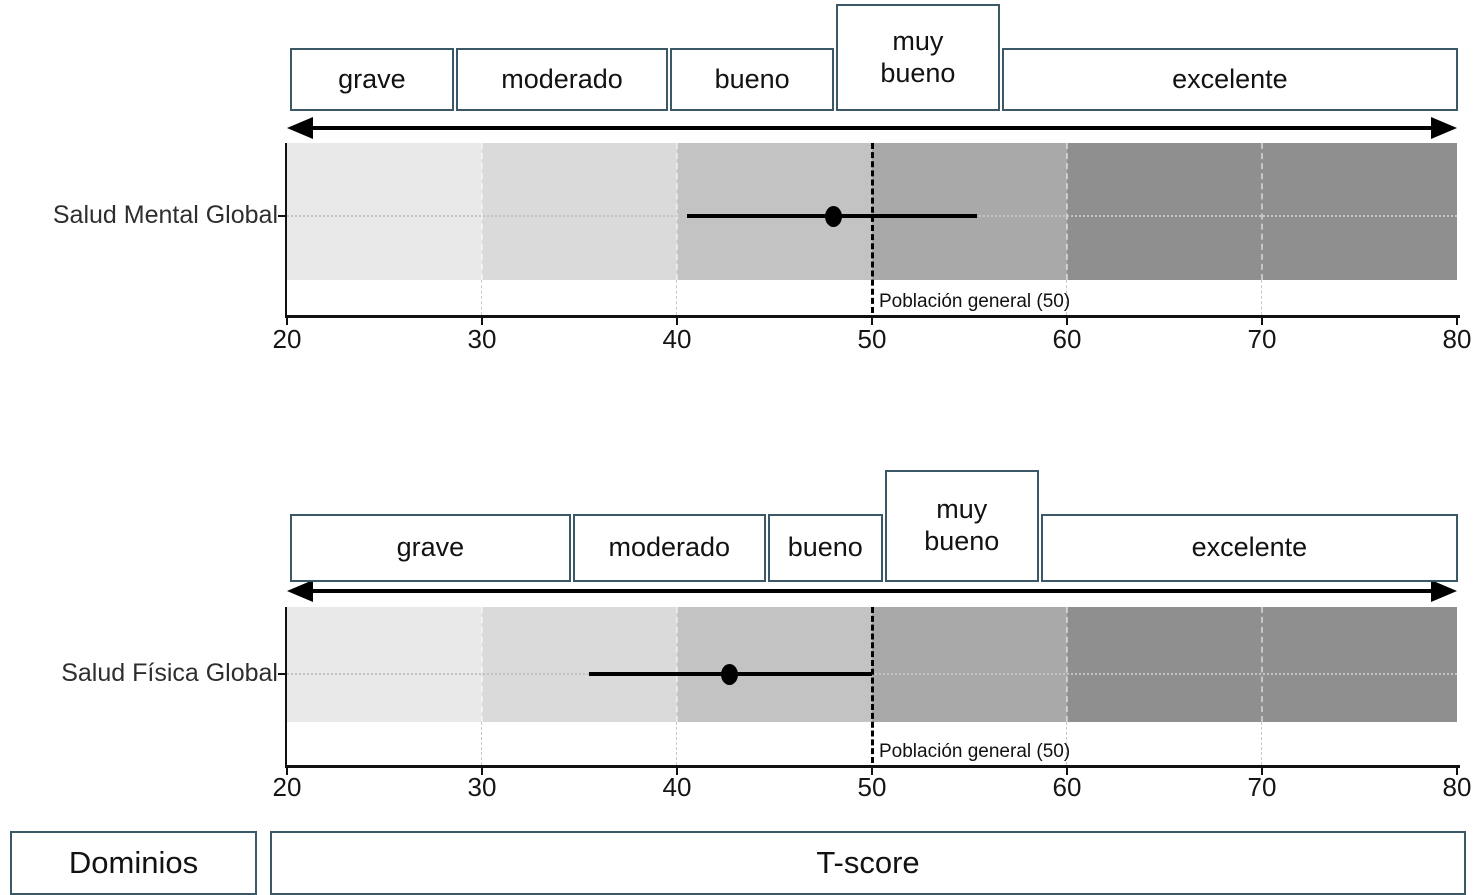 The image size is (1475, 895). I want to click on row-label: Salud Física Global, so click(169, 673).